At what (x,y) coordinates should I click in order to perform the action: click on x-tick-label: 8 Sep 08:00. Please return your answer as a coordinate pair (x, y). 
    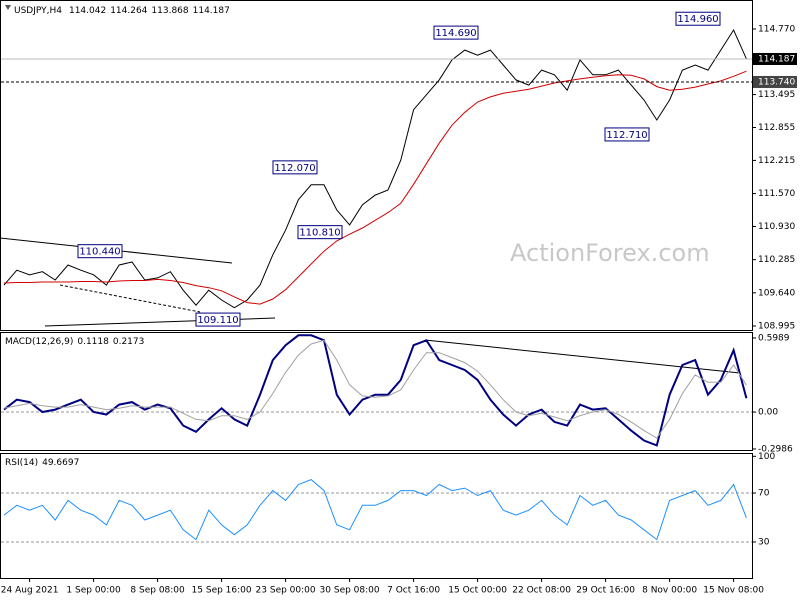
    Looking at the image, I should click on (157, 591).